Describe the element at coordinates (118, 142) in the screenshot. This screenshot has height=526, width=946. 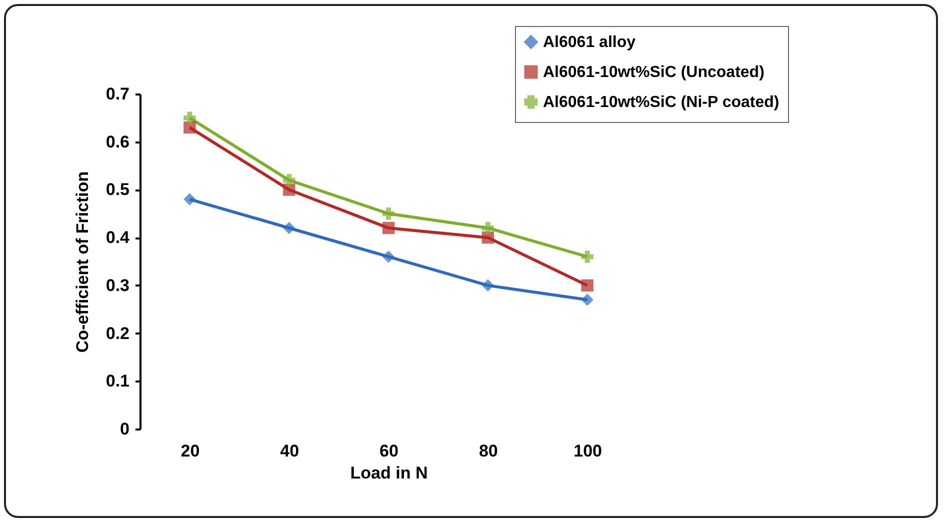
I see `y-tick-label: 0.6` at that location.